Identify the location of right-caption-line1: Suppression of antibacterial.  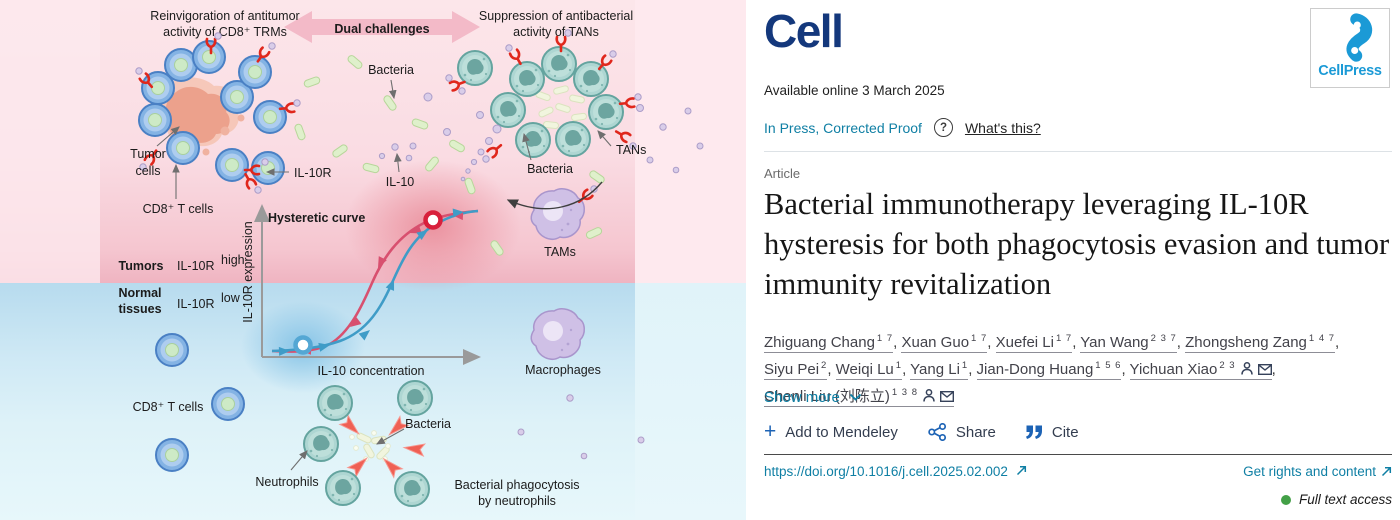
(556, 16).